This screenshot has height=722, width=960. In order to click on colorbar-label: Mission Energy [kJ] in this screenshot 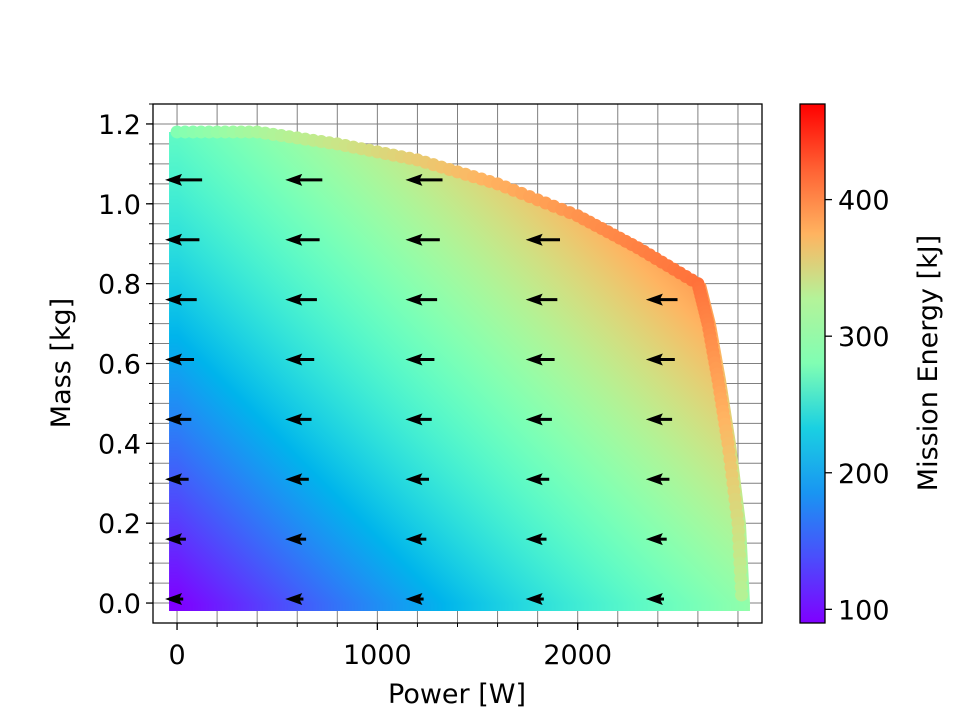, I will do `click(928, 363)`.